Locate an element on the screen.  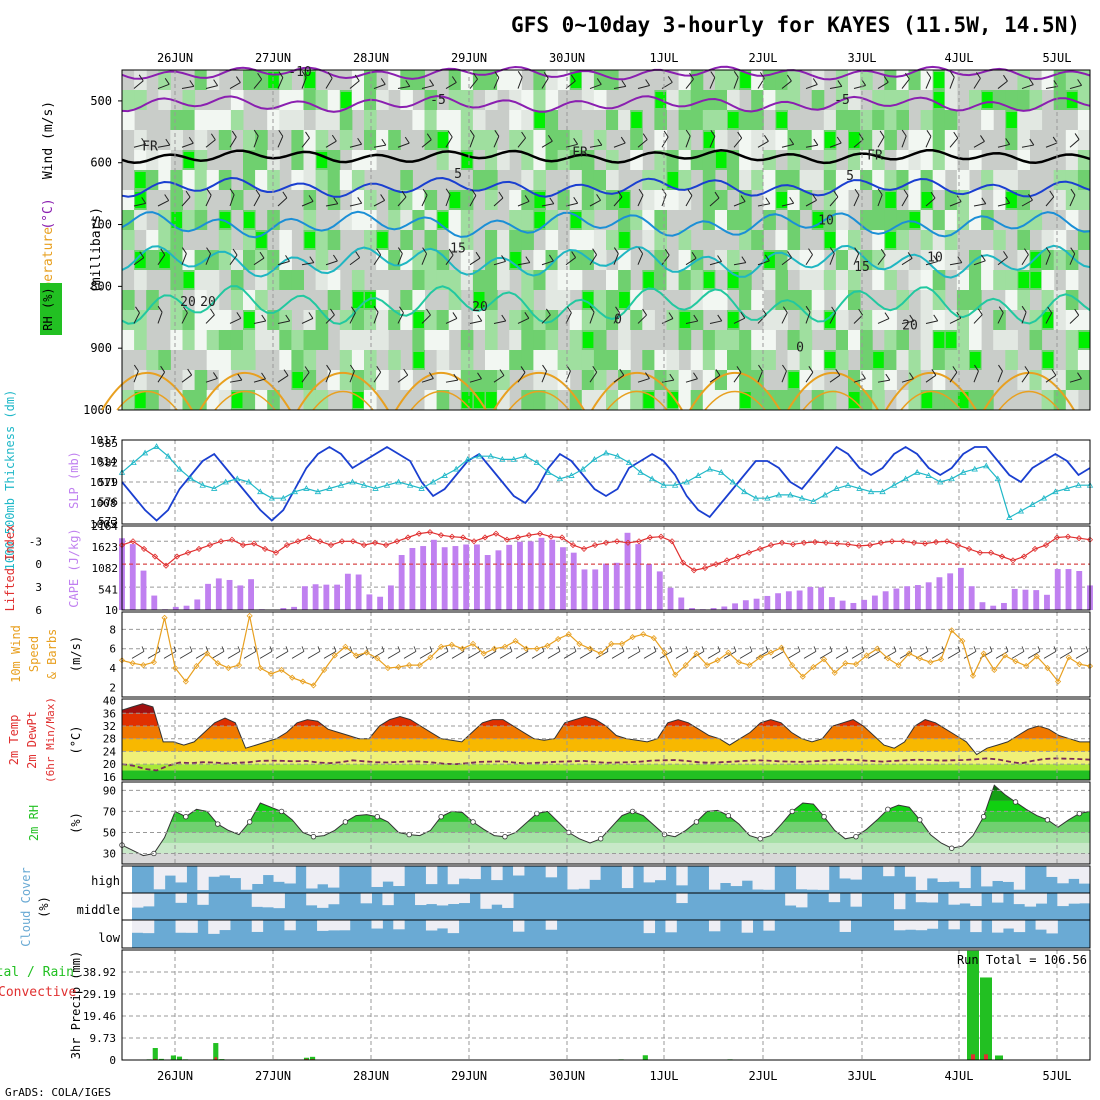
panel-frame is located at coordinates (606, 568).